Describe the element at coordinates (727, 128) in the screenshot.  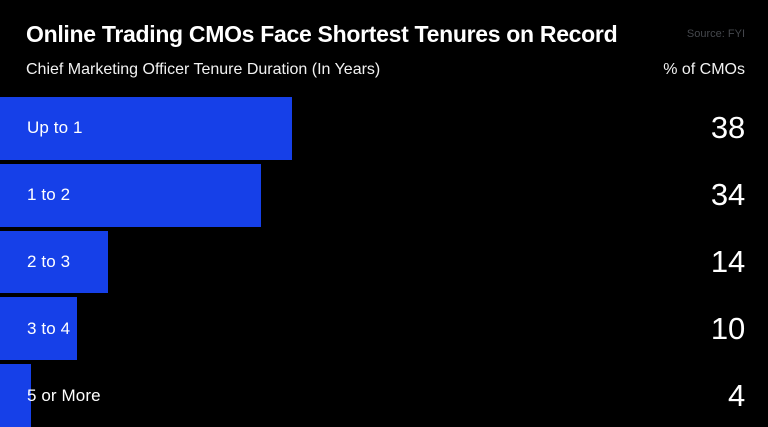
I see `bar-value: 38` at that location.